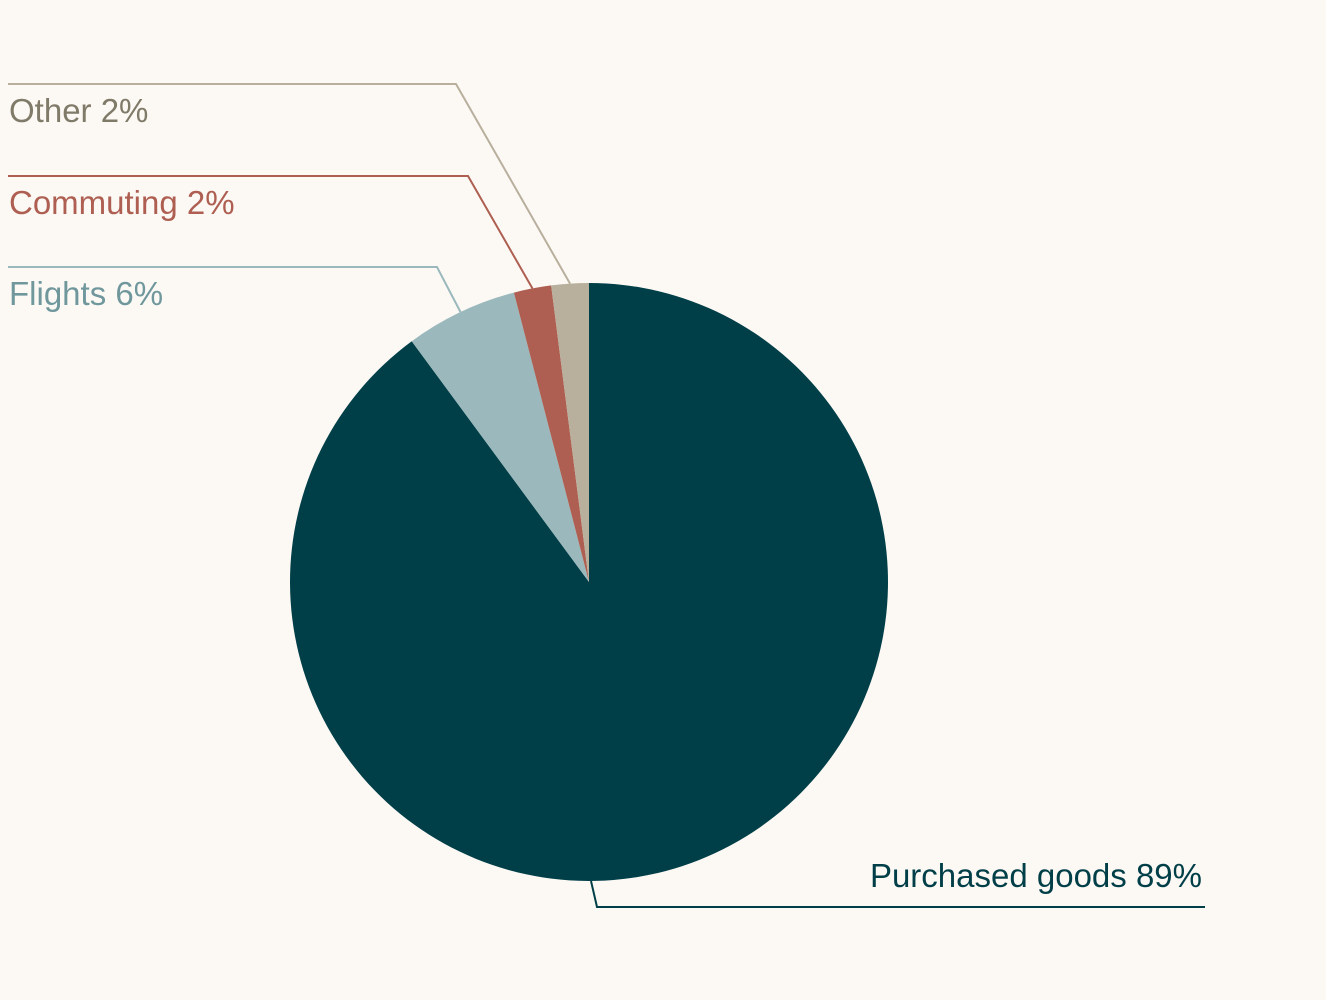 The image size is (1326, 1000). Describe the element at coordinates (1036, 875) in the screenshot. I see `slice-label-purchased-goods: Purchased goods 89%` at that location.